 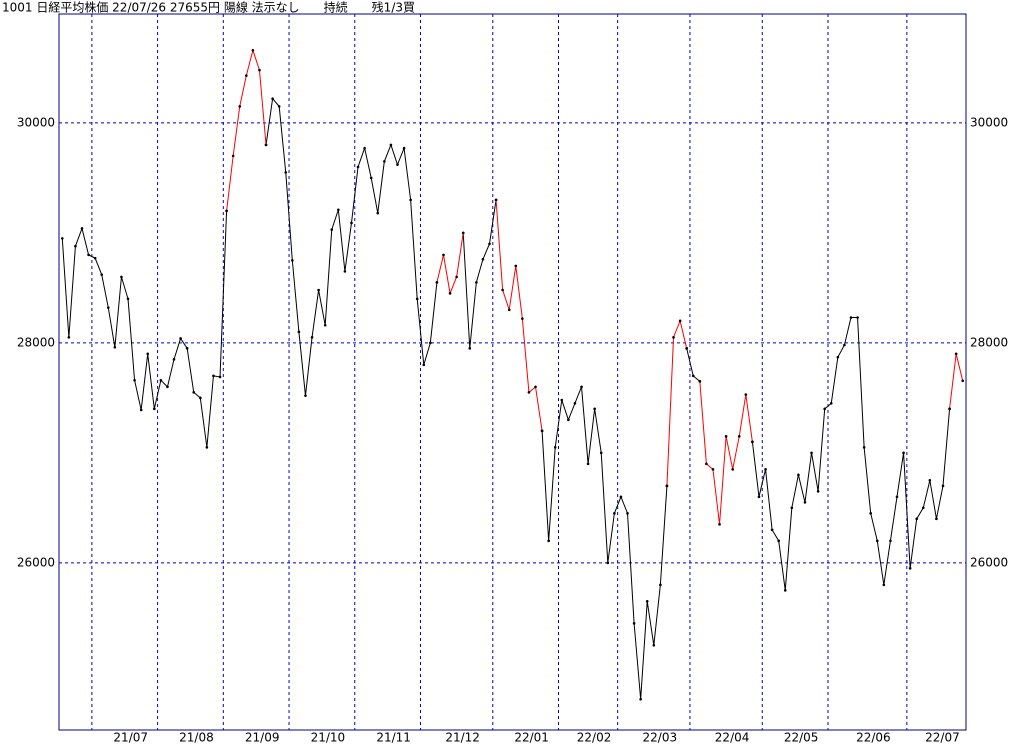 I want to click on x-tick-label: 22/05, so click(x=801, y=738).